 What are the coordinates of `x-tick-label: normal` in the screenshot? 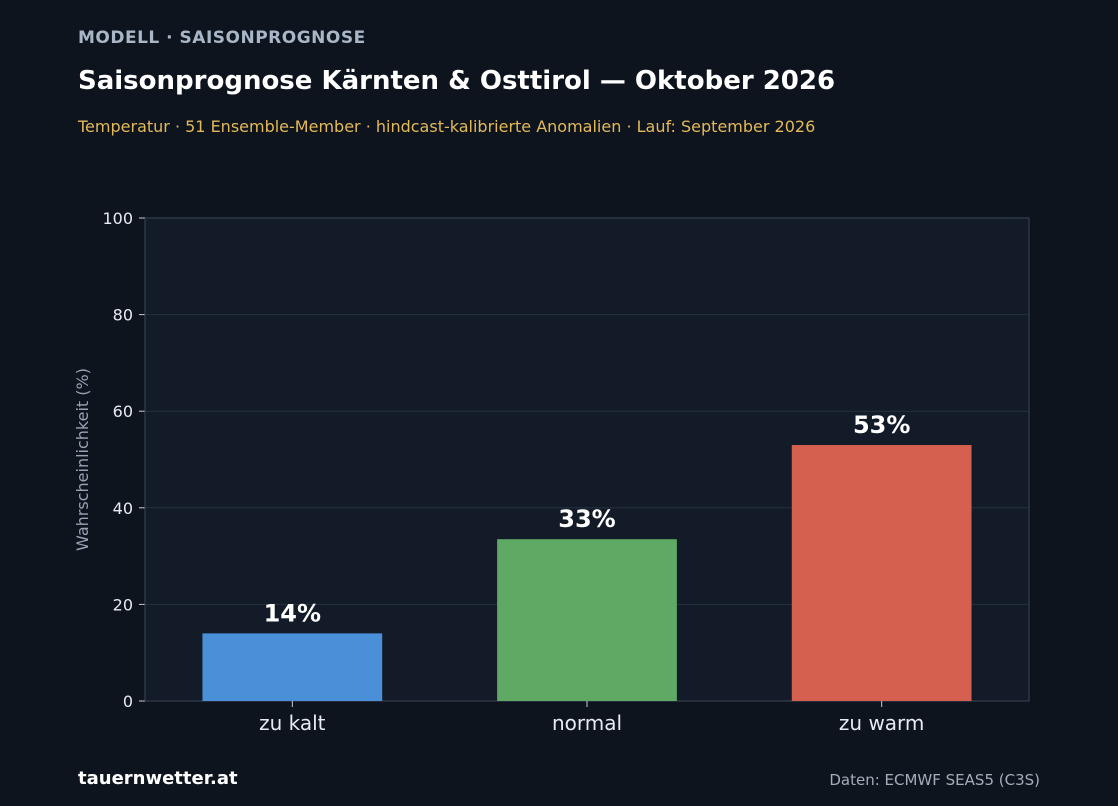 It's located at (587, 723).